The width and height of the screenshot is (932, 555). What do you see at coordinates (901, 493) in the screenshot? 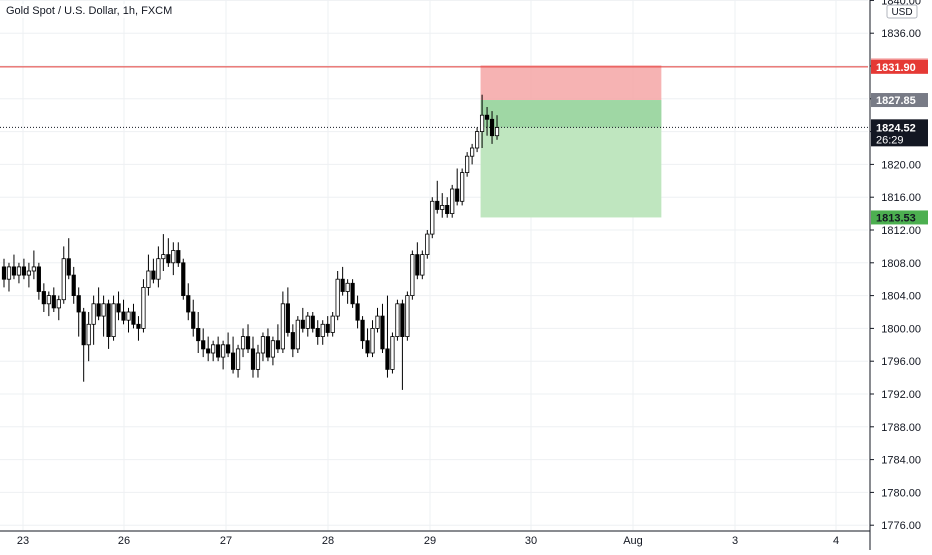
I see `y-tick-label: 1780.00` at bounding box center [901, 493].